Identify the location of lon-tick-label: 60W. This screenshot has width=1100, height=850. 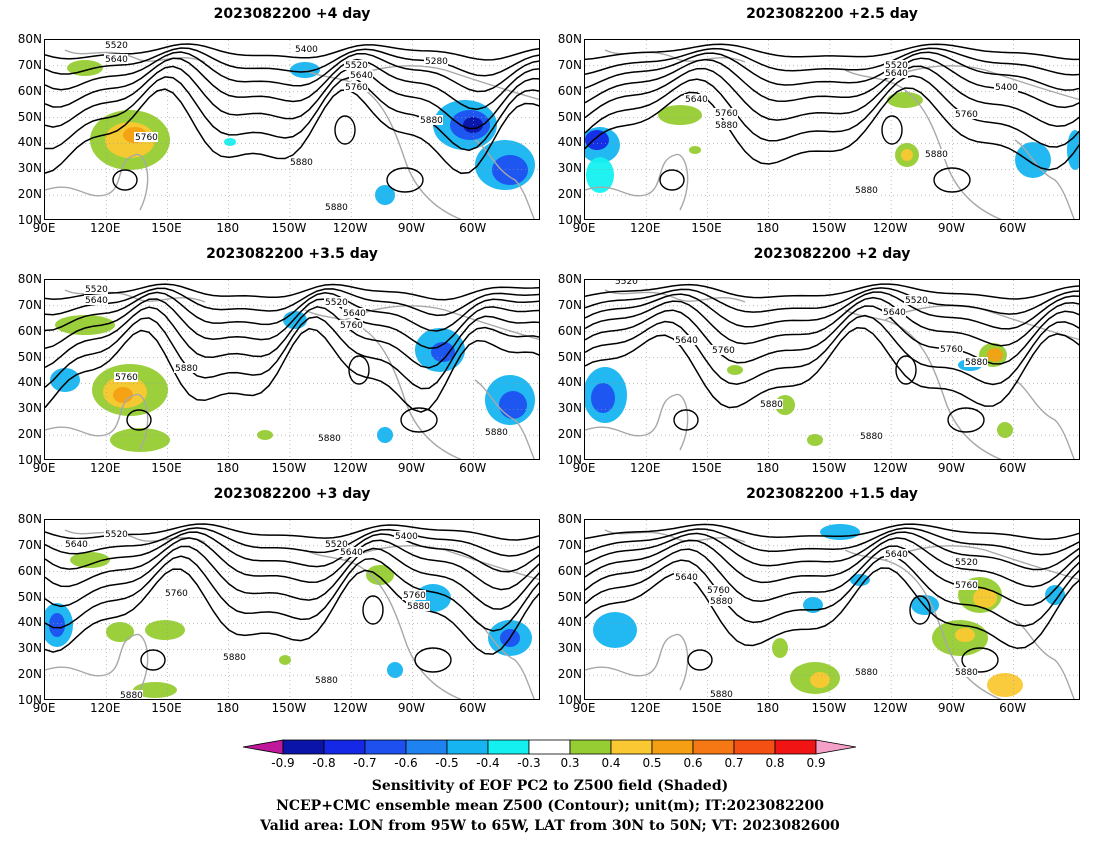
(1013, 708).